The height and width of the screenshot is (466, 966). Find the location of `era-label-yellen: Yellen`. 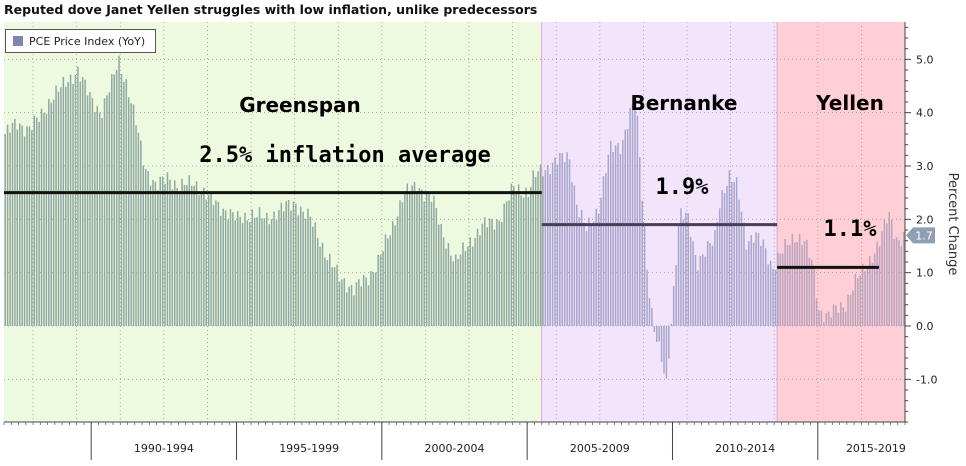

era-label-yellen: Yellen is located at coordinates (849, 103).